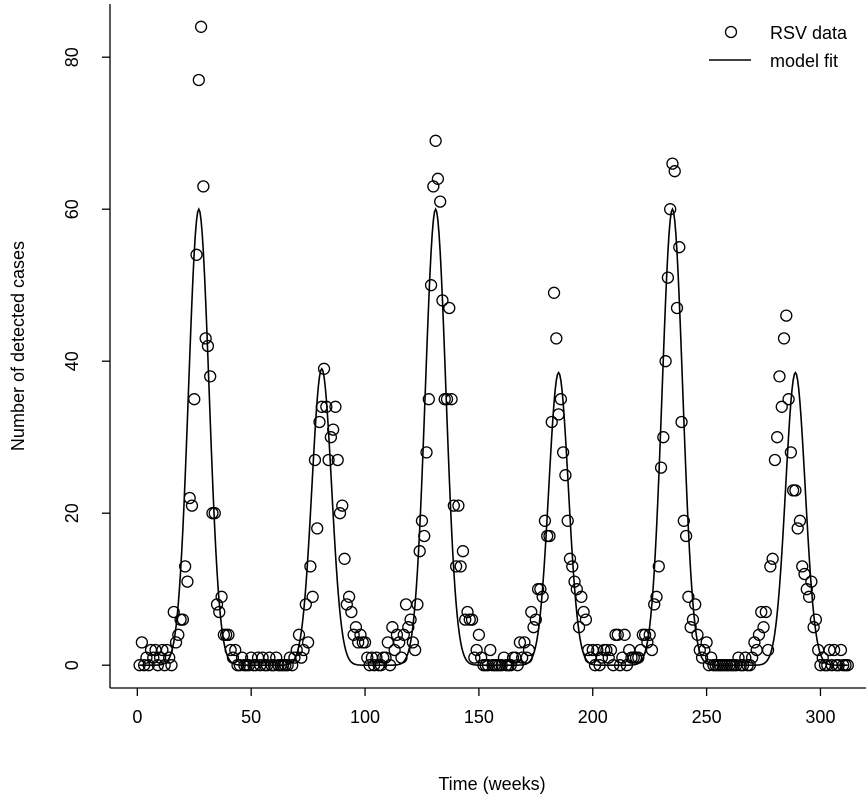  What do you see at coordinates (251, 717) in the screenshot?
I see `x-tick-label: 50` at bounding box center [251, 717].